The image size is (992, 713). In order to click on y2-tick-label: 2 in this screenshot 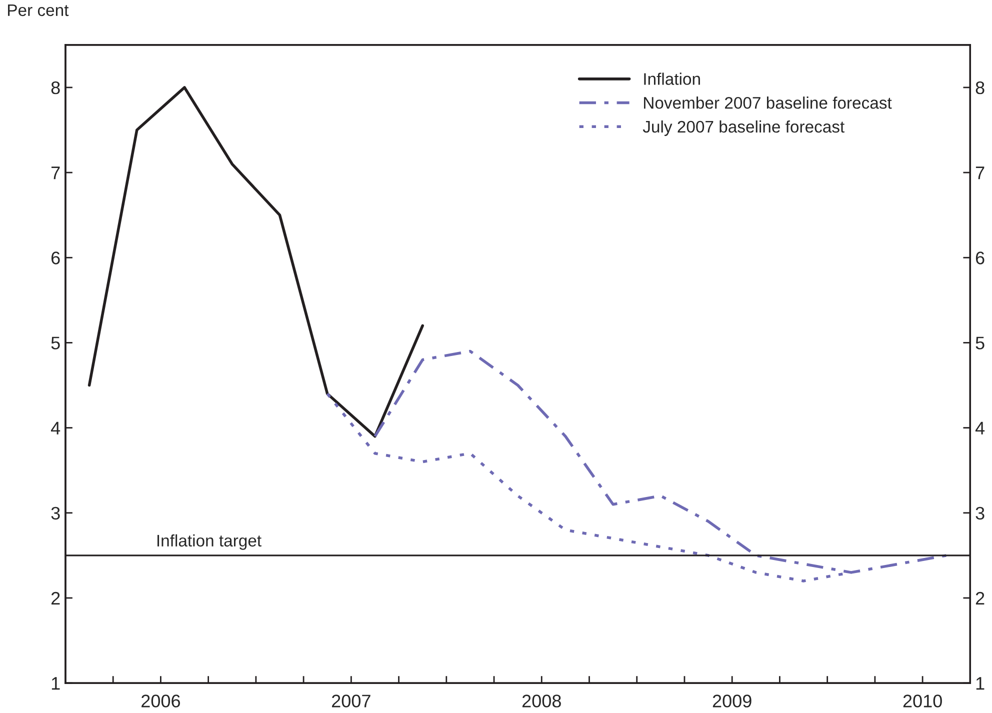, I will do `click(980, 598)`.